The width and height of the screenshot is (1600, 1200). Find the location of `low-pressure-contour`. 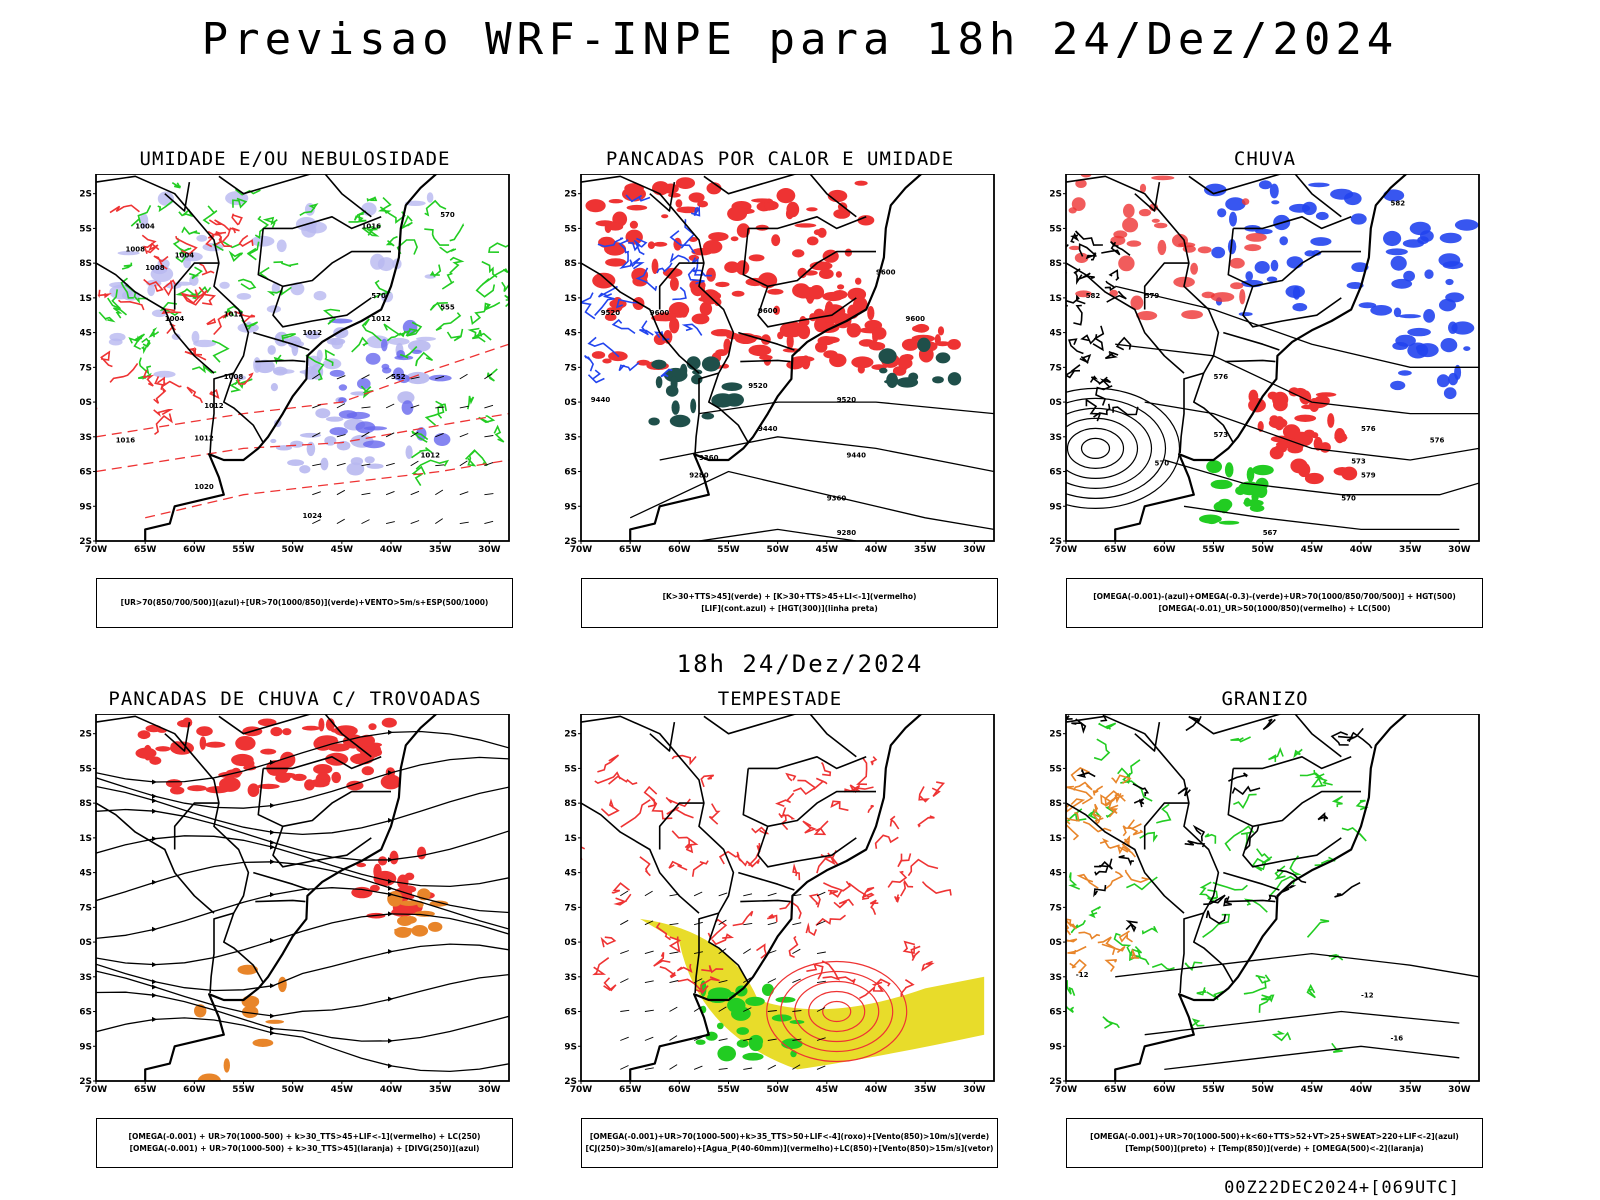

low-pressure-contour is located at coordinates (837, 1011).